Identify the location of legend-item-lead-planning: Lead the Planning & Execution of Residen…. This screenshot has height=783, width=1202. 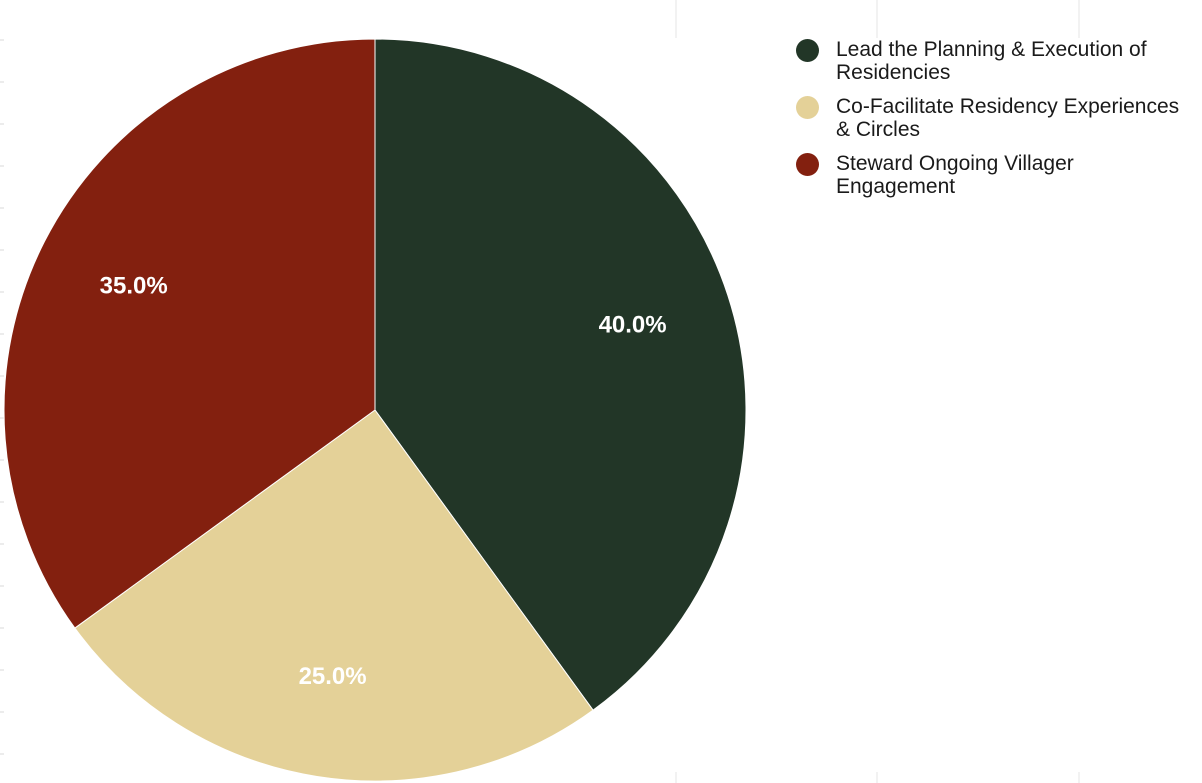
(996, 61).